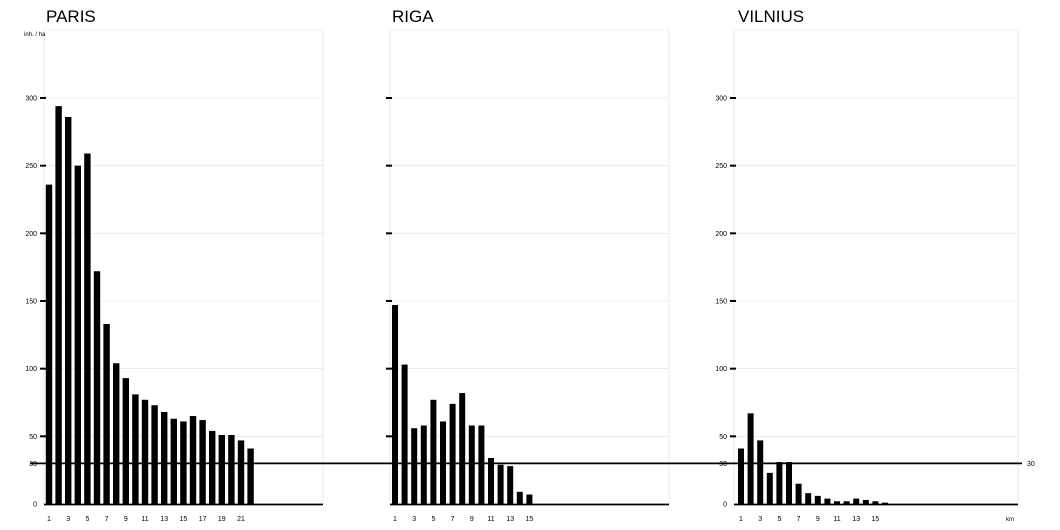 The image size is (1060, 530). What do you see at coordinates (222, 519) in the screenshot?
I see `x-tick-label: 19` at bounding box center [222, 519].